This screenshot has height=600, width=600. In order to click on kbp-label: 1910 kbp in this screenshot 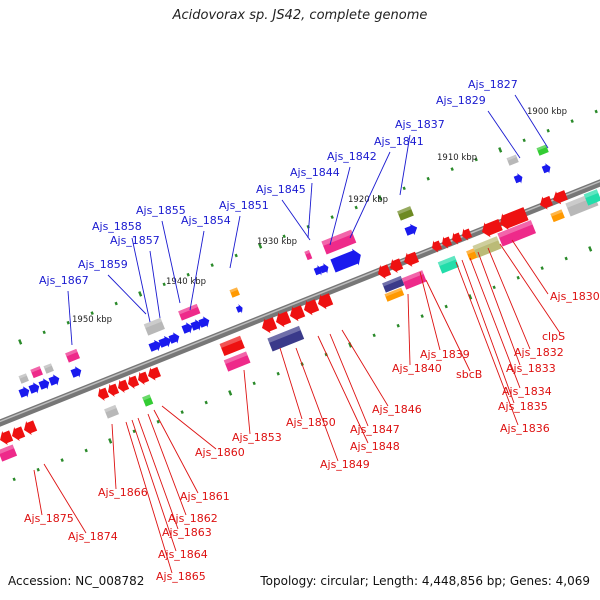, I will do `click(457, 158)`.